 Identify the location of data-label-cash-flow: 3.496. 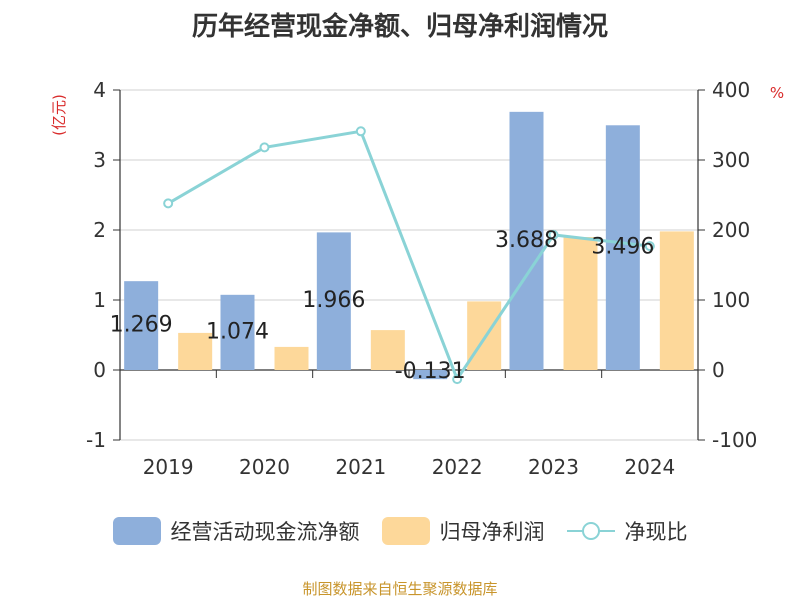
(622, 247).